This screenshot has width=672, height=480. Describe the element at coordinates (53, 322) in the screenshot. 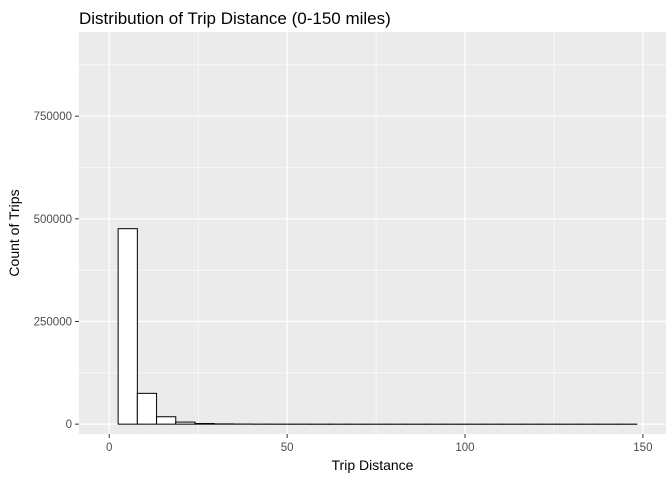

I see `y-tick-label: 250000` at that location.